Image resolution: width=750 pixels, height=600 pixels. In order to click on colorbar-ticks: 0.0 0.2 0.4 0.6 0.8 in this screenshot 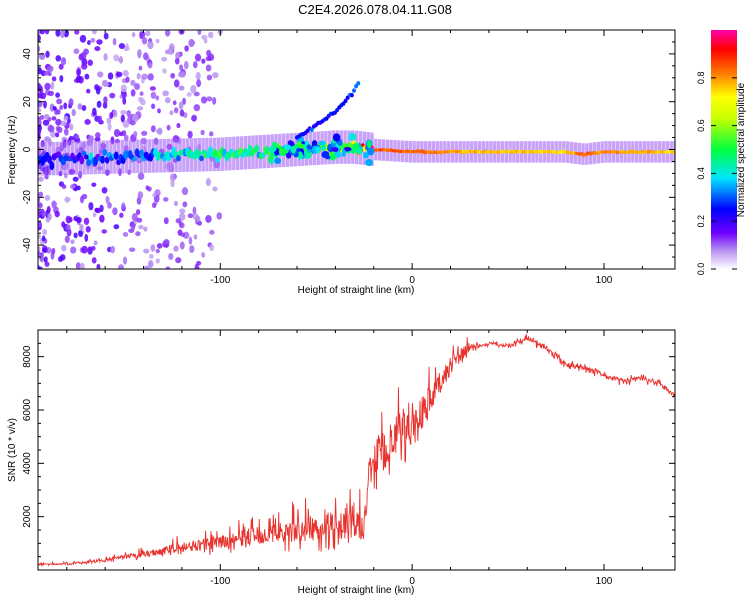, I will do `click(716, 174)`.